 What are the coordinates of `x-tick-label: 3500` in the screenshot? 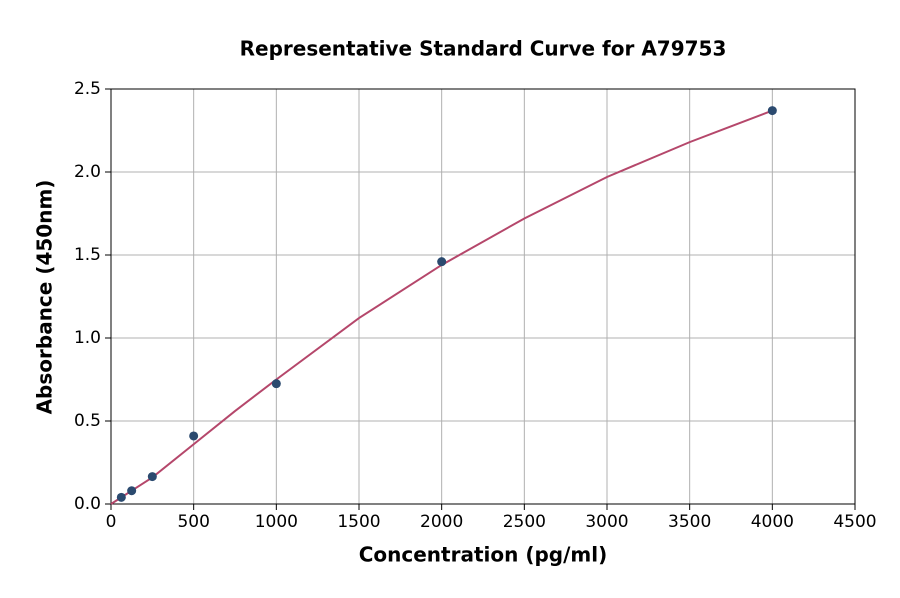 It's located at (689, 522).